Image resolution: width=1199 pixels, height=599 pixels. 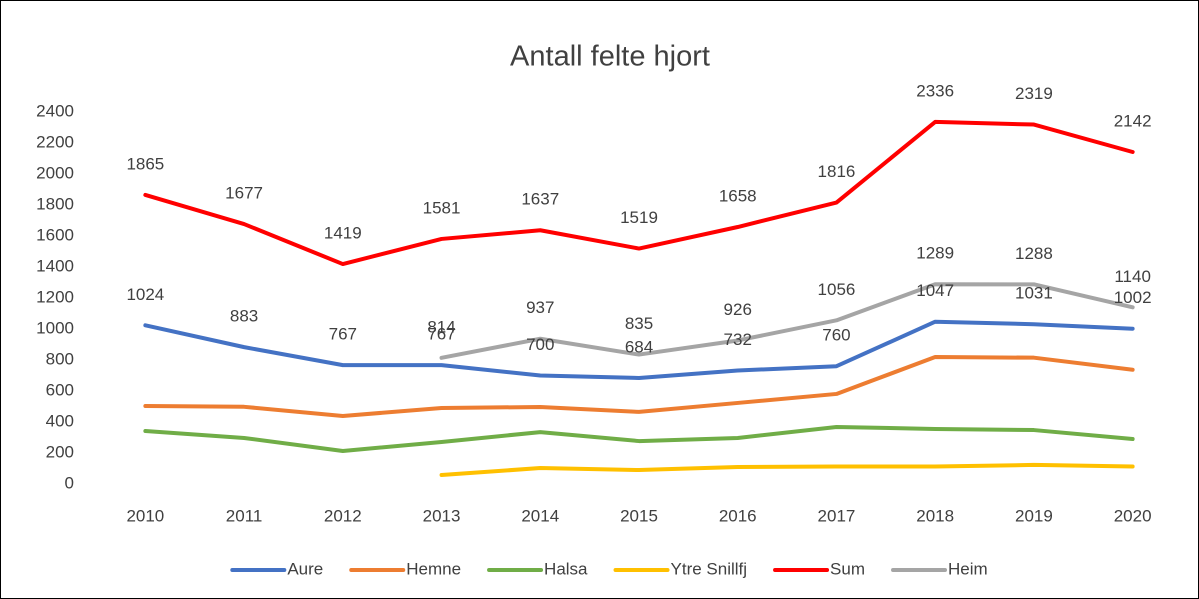 I want to click on data-label: 1865, so click(x=145, y=163).